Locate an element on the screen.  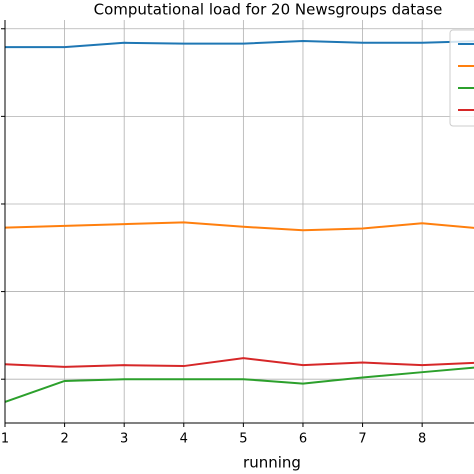
x-axis-label: running is located at coordinates (272, 463).